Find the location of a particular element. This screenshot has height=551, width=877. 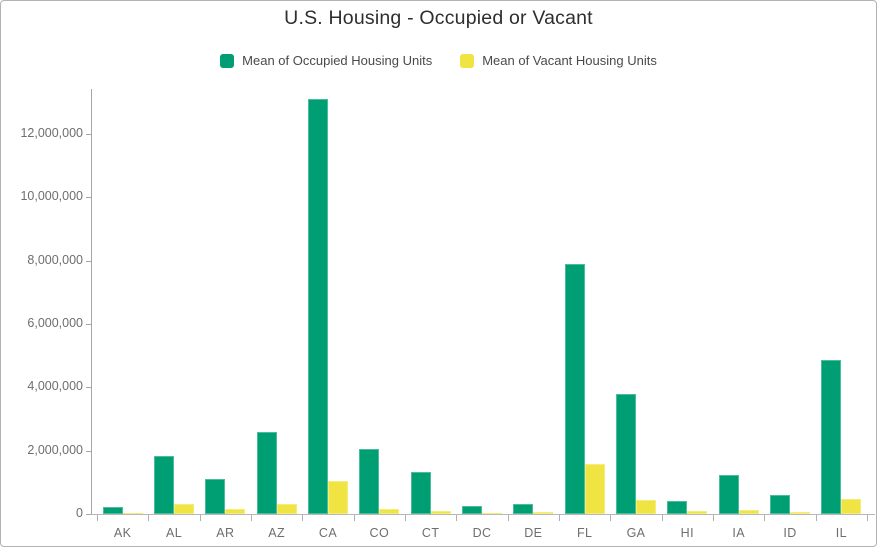

vacant-swatch-icon is located at coordinates (467, 60).